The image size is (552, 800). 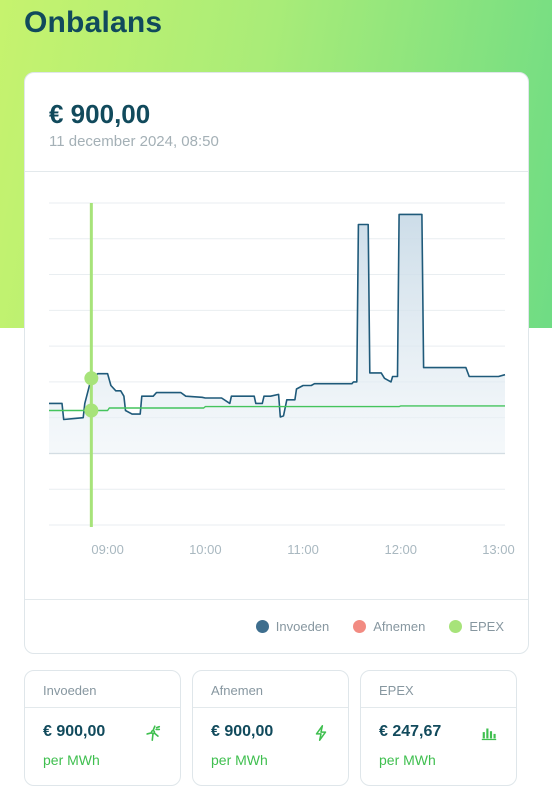 What do you see at coordinates (93, 22) in the screenshot?
I see `page-title: Onbalans` at bounding box center [93, 22].